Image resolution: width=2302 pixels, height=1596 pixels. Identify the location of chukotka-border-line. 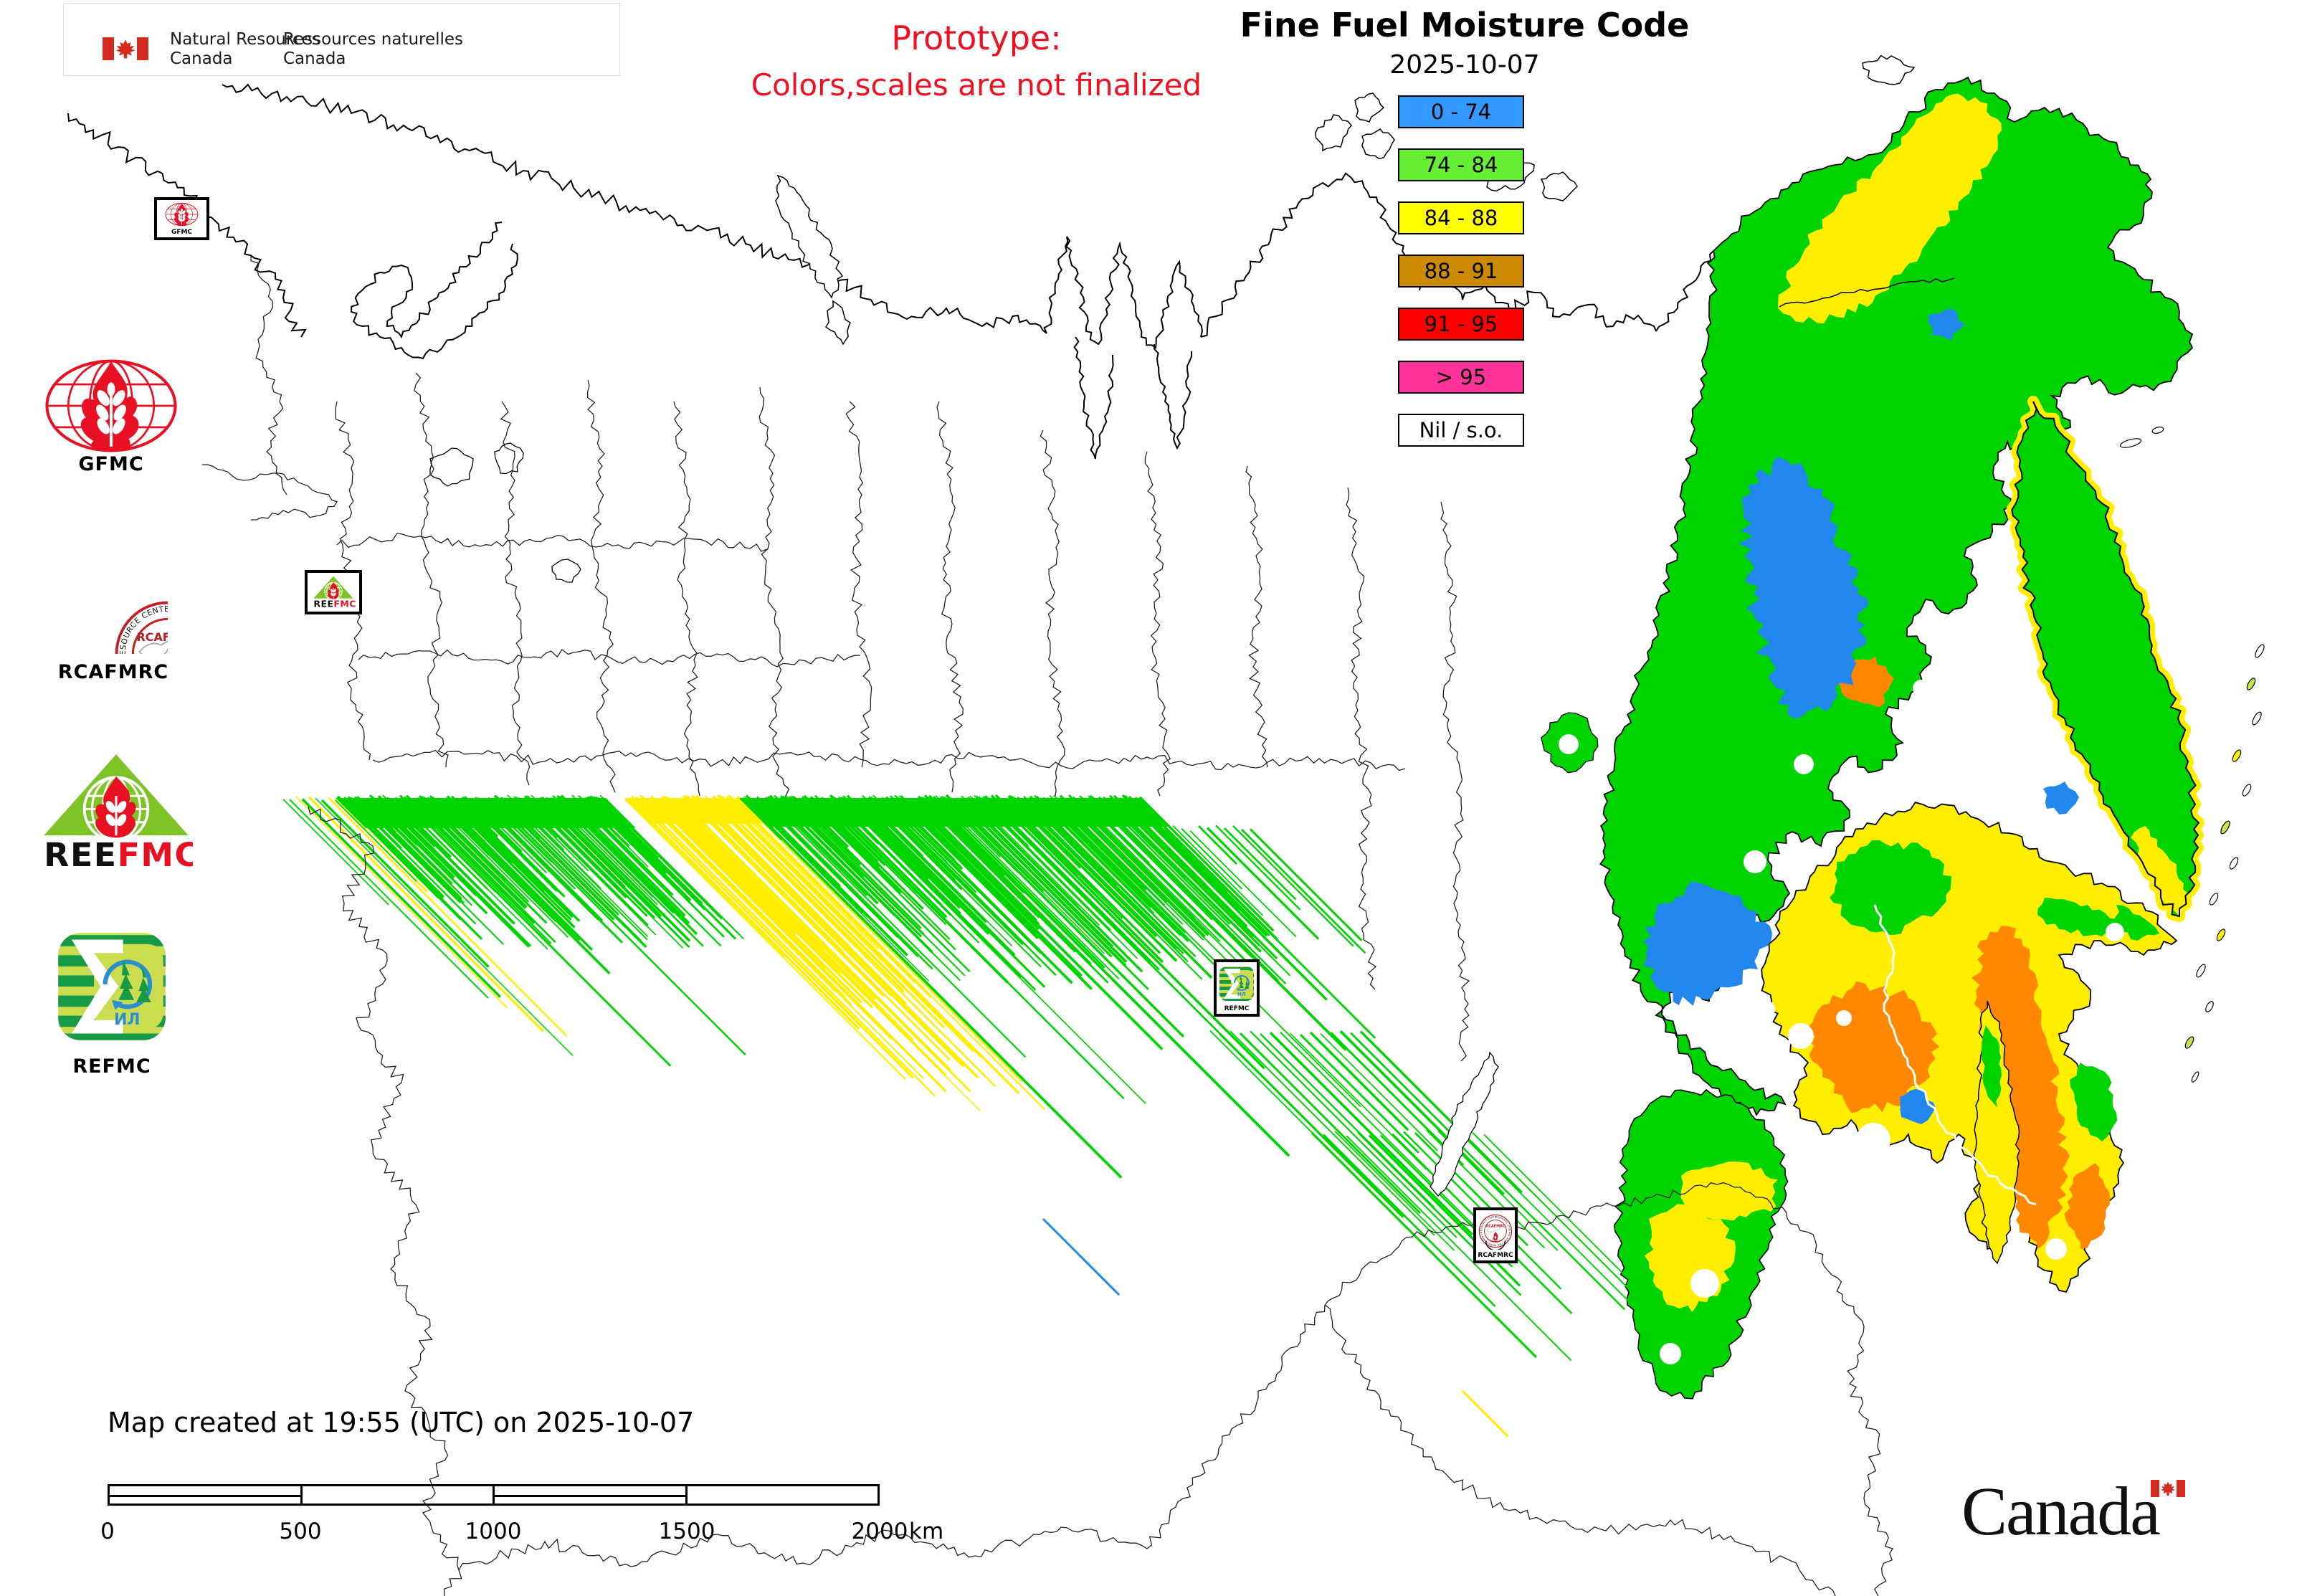
(1867, 292).